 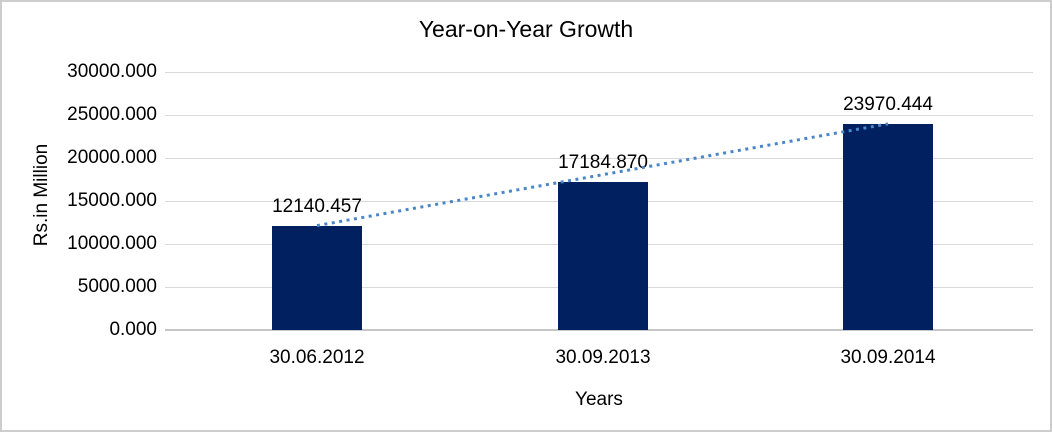 What do you see at coordinates (112, 114) in the screenshot?
I see `y-tick-label: 25000.000` at bounding box center [112, 114].